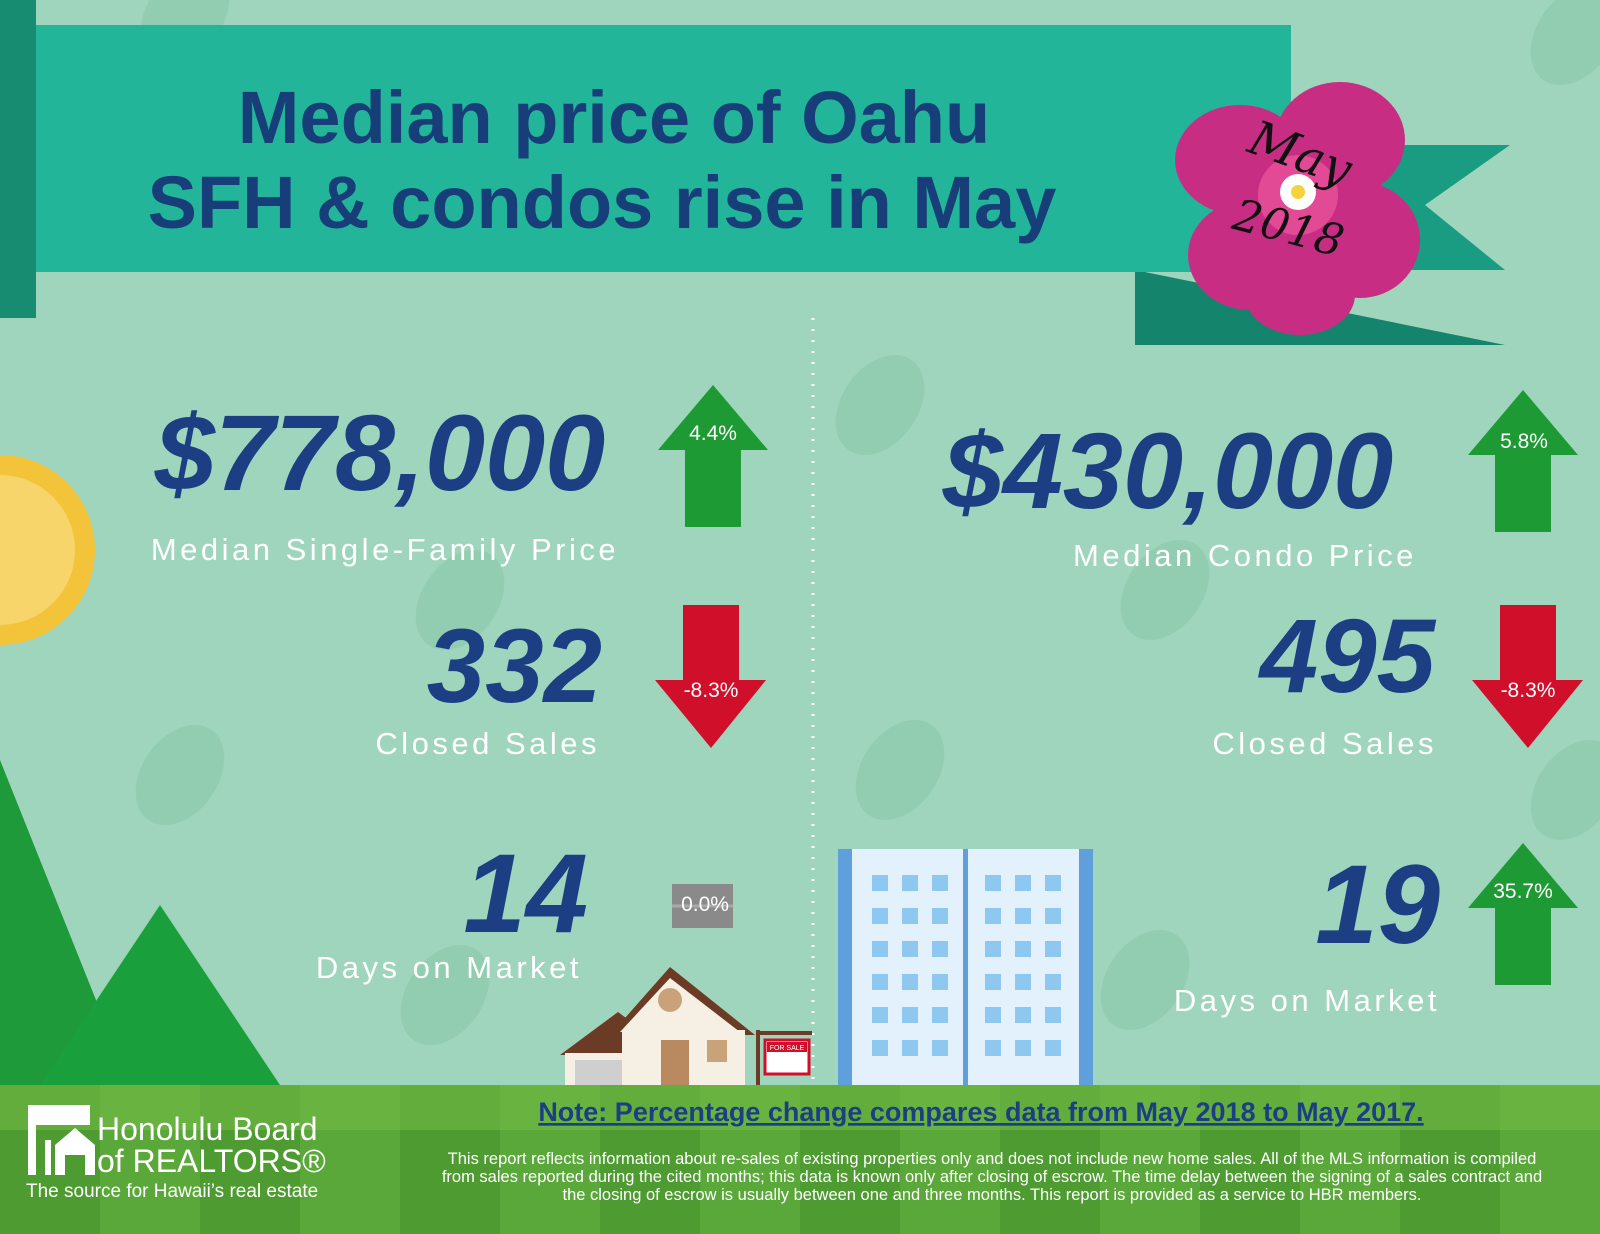 The height and width of the screenshot is (1234, 1600). What do you see at coordinates (787, 1048) in the screenshot?
I see `sign-text: FOR SALE` at bounding box center [787, 1048].